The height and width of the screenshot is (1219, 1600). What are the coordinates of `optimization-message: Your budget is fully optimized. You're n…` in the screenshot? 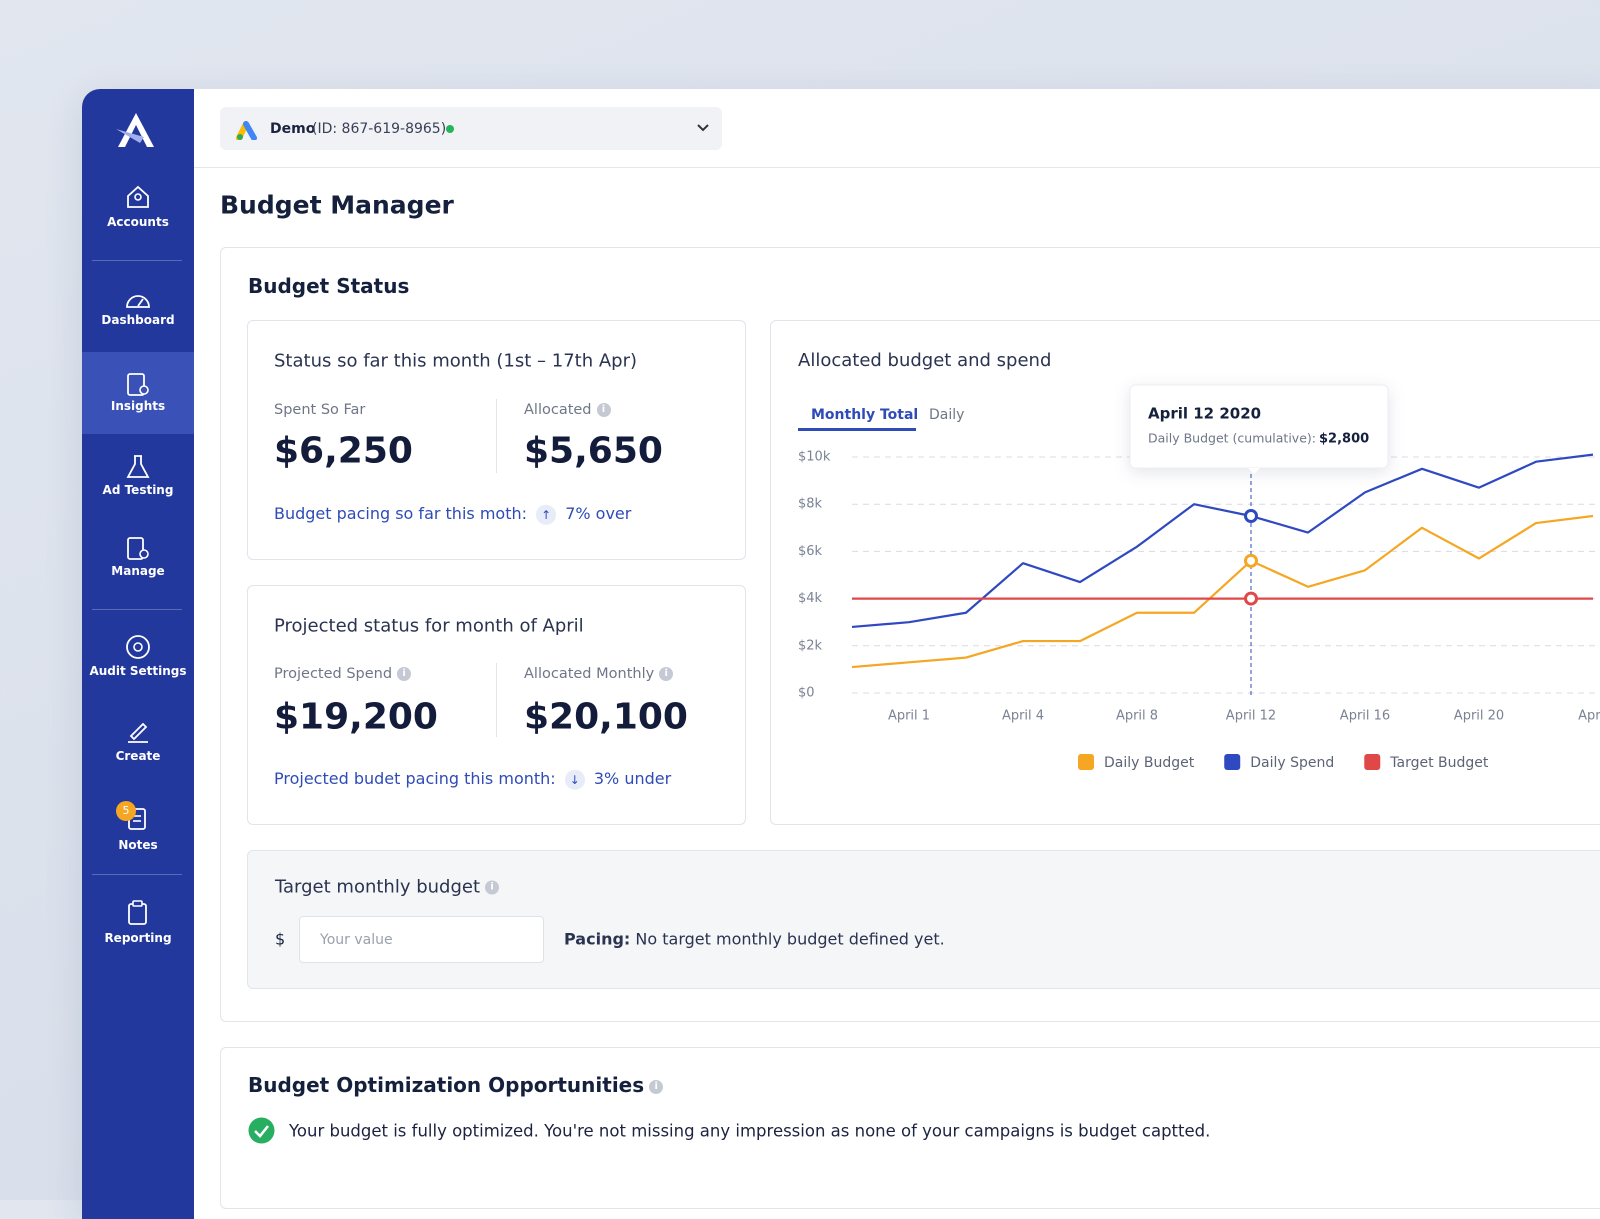 It's located at (750, 1131).